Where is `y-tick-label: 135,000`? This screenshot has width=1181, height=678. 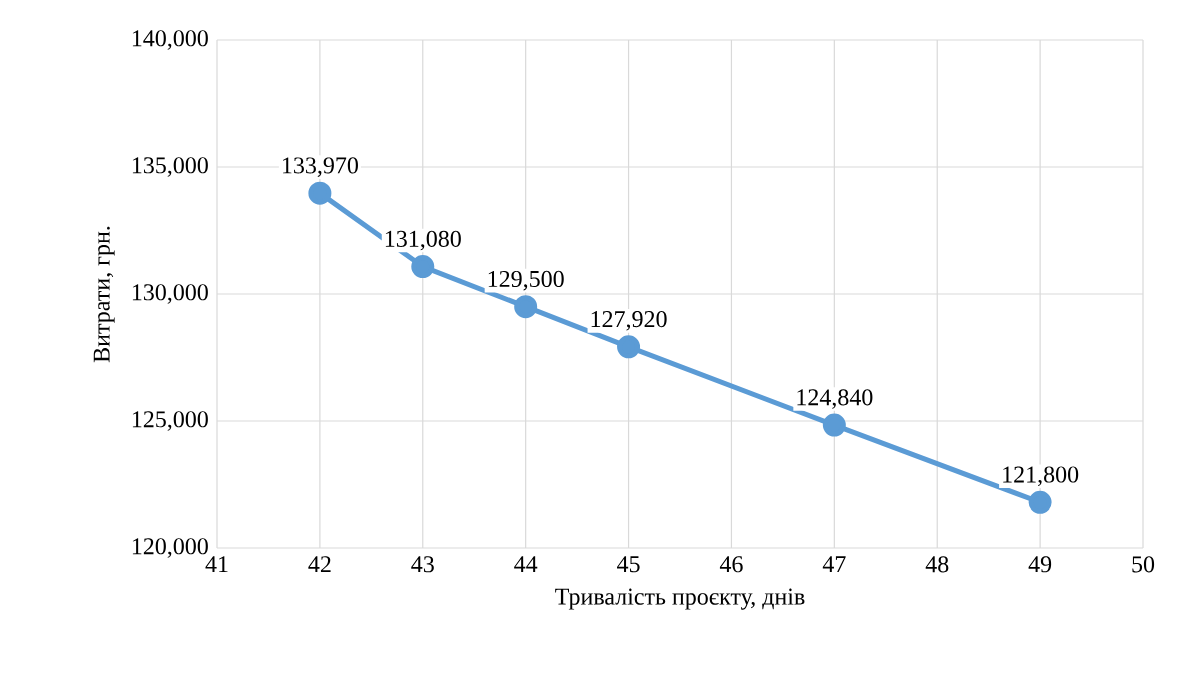
y-tick-label: 135,000 is located at coordinates (170, 167).